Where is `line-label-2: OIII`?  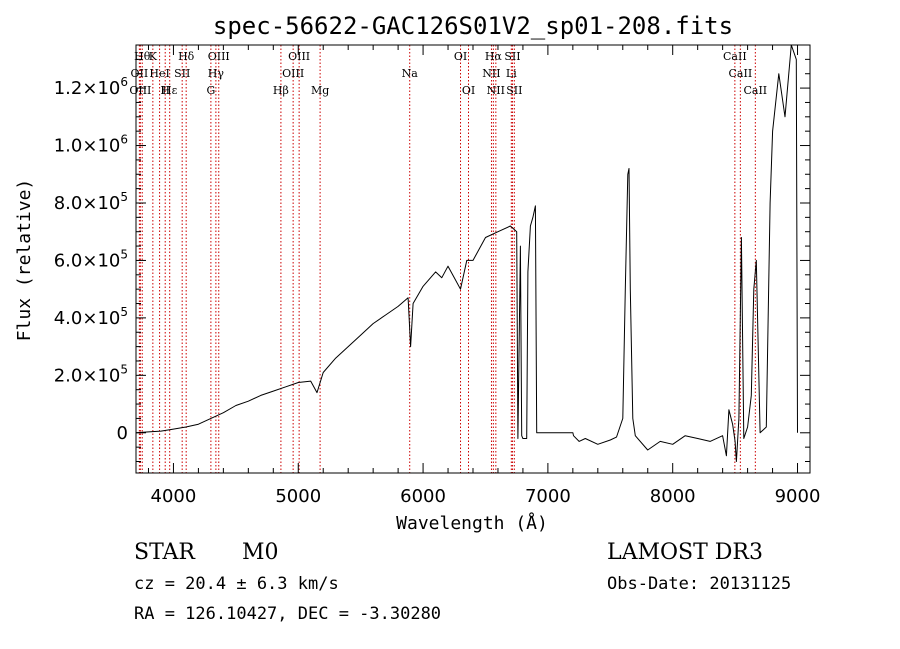 line-label-2: OIII is located at coordinates (140, 90).